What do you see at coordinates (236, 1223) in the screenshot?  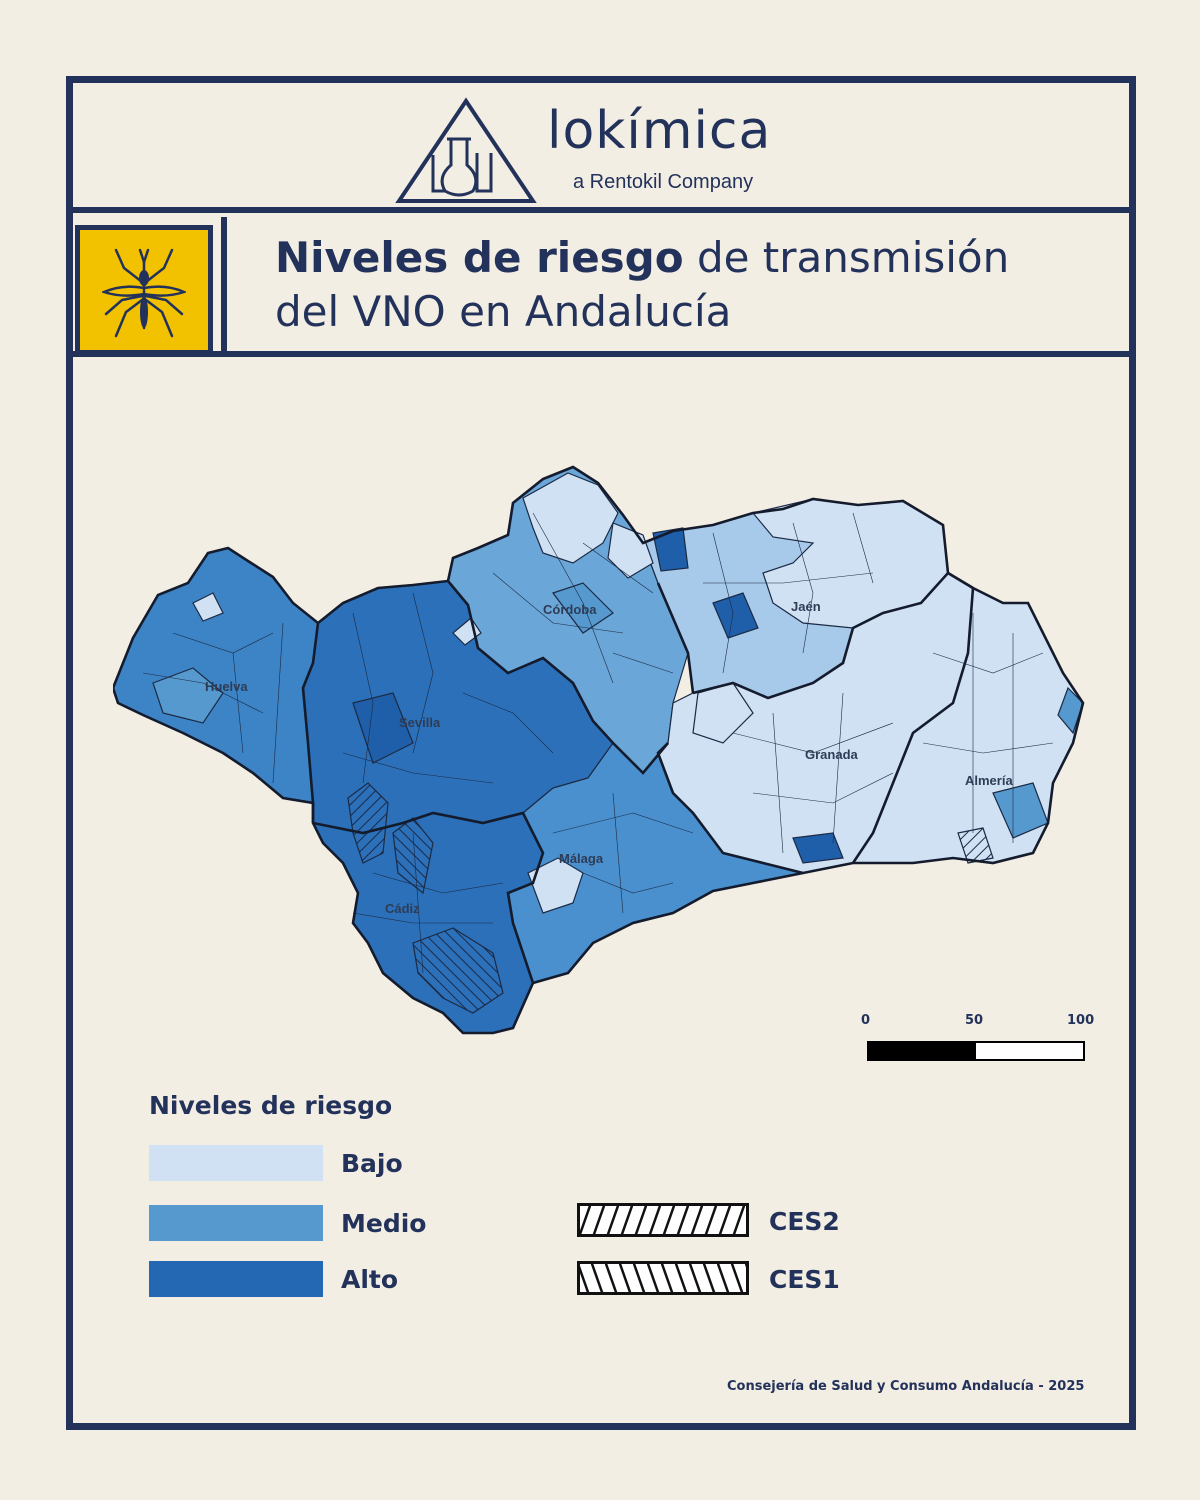 I see `legend-swatch-medio` at bounding box center [236, 1223].